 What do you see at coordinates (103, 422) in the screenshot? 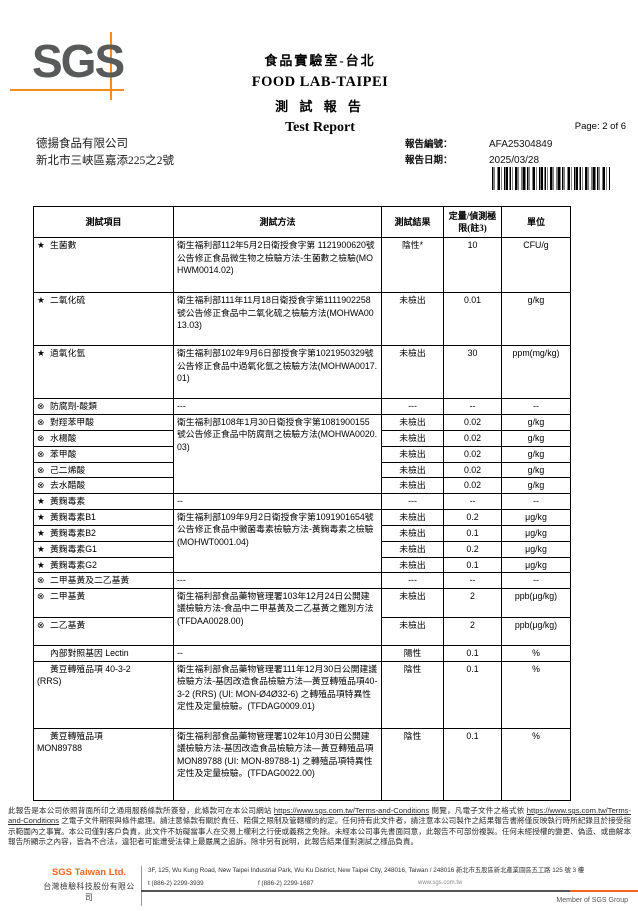
I see `test-item-cell: ⊗ 對羥苯甲酸` at bounding box center [103, 422].